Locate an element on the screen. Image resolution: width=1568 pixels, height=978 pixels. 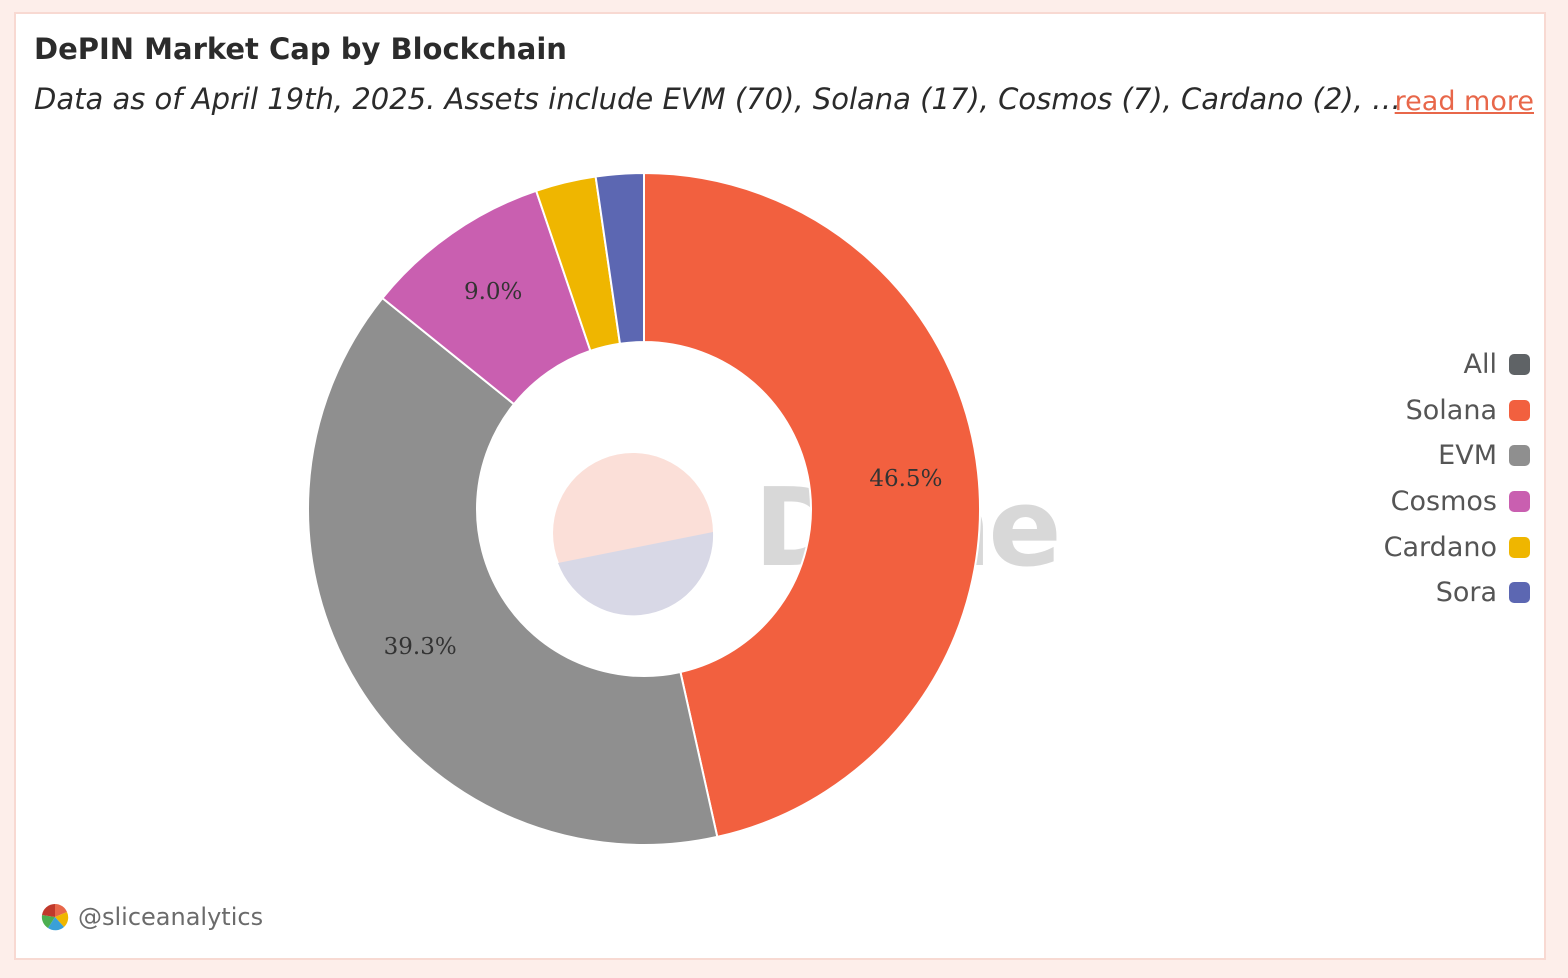
slice-sora is located at coordinates (619, 258).